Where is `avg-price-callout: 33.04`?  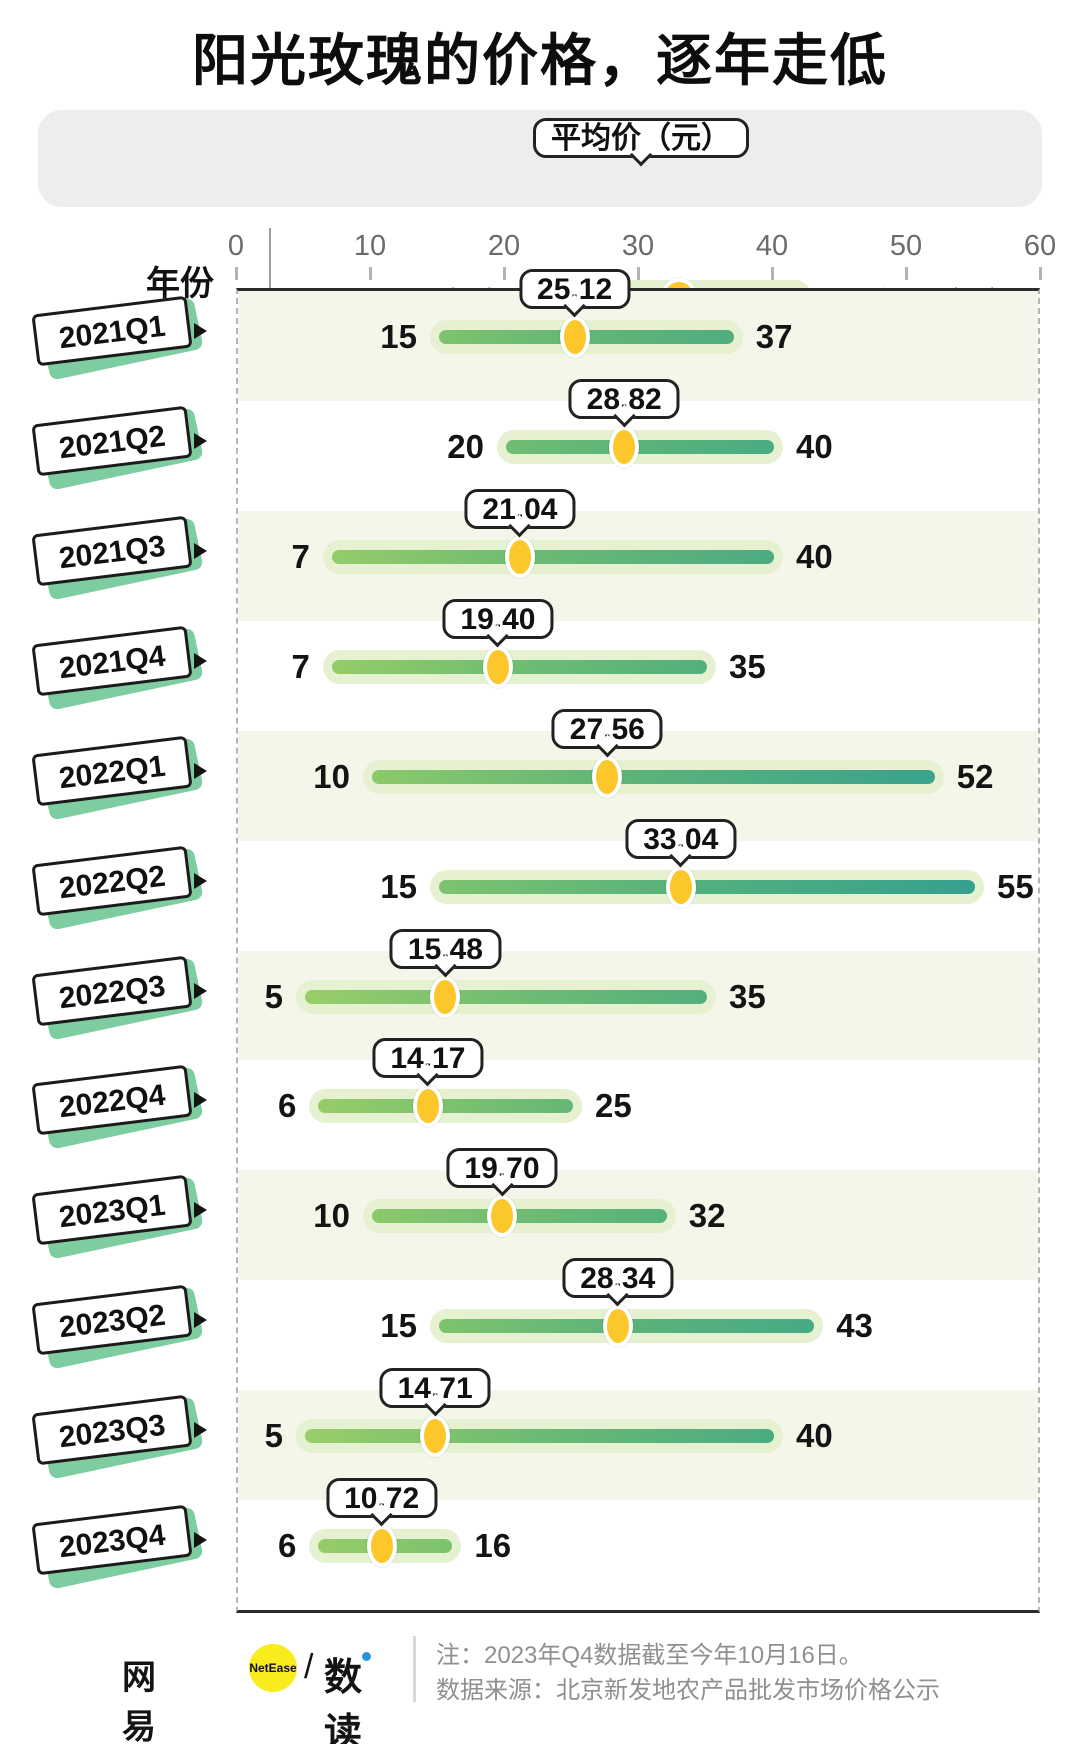
avg-price-callout: 33.04 is located at coordinates (681, 838).